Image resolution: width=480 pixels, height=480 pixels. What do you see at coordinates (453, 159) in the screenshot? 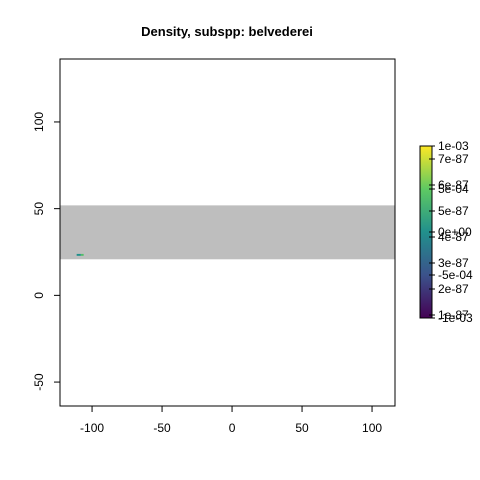
I see `colorbar-tick-label: 7e-87` at bounding box center [453, 159].